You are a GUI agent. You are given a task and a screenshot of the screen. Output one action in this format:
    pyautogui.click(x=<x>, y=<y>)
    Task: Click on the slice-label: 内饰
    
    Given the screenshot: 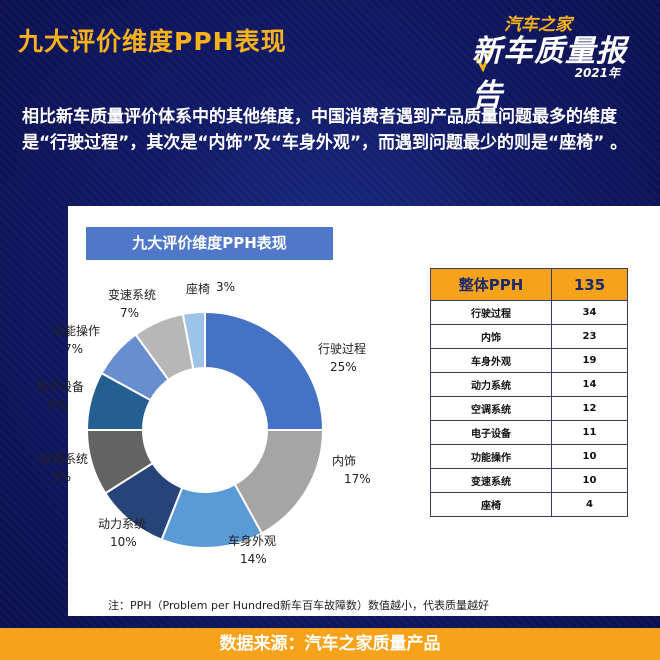 What is the action you would take?
    pyautogui.click(x=344, y=461)
    